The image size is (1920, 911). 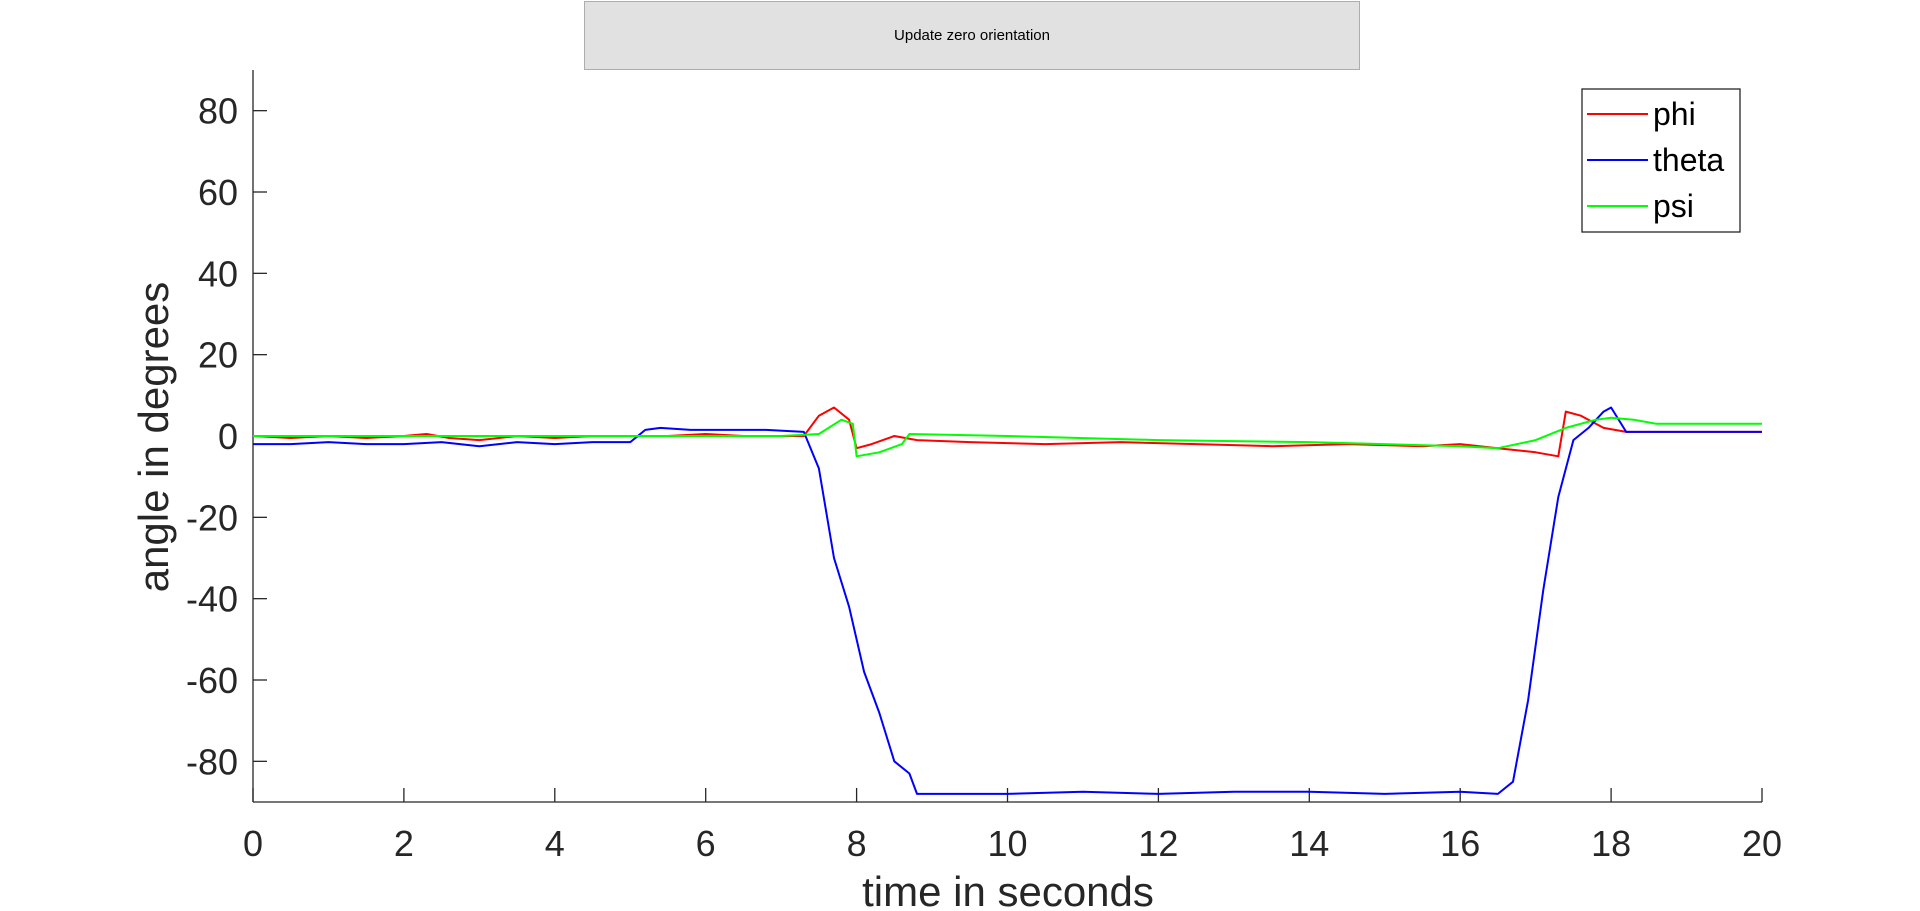 What do you see at coordinates (1460, 843) in the screenshot?
I see `x-tick-label: 16` at bounding box center [1460, 843].